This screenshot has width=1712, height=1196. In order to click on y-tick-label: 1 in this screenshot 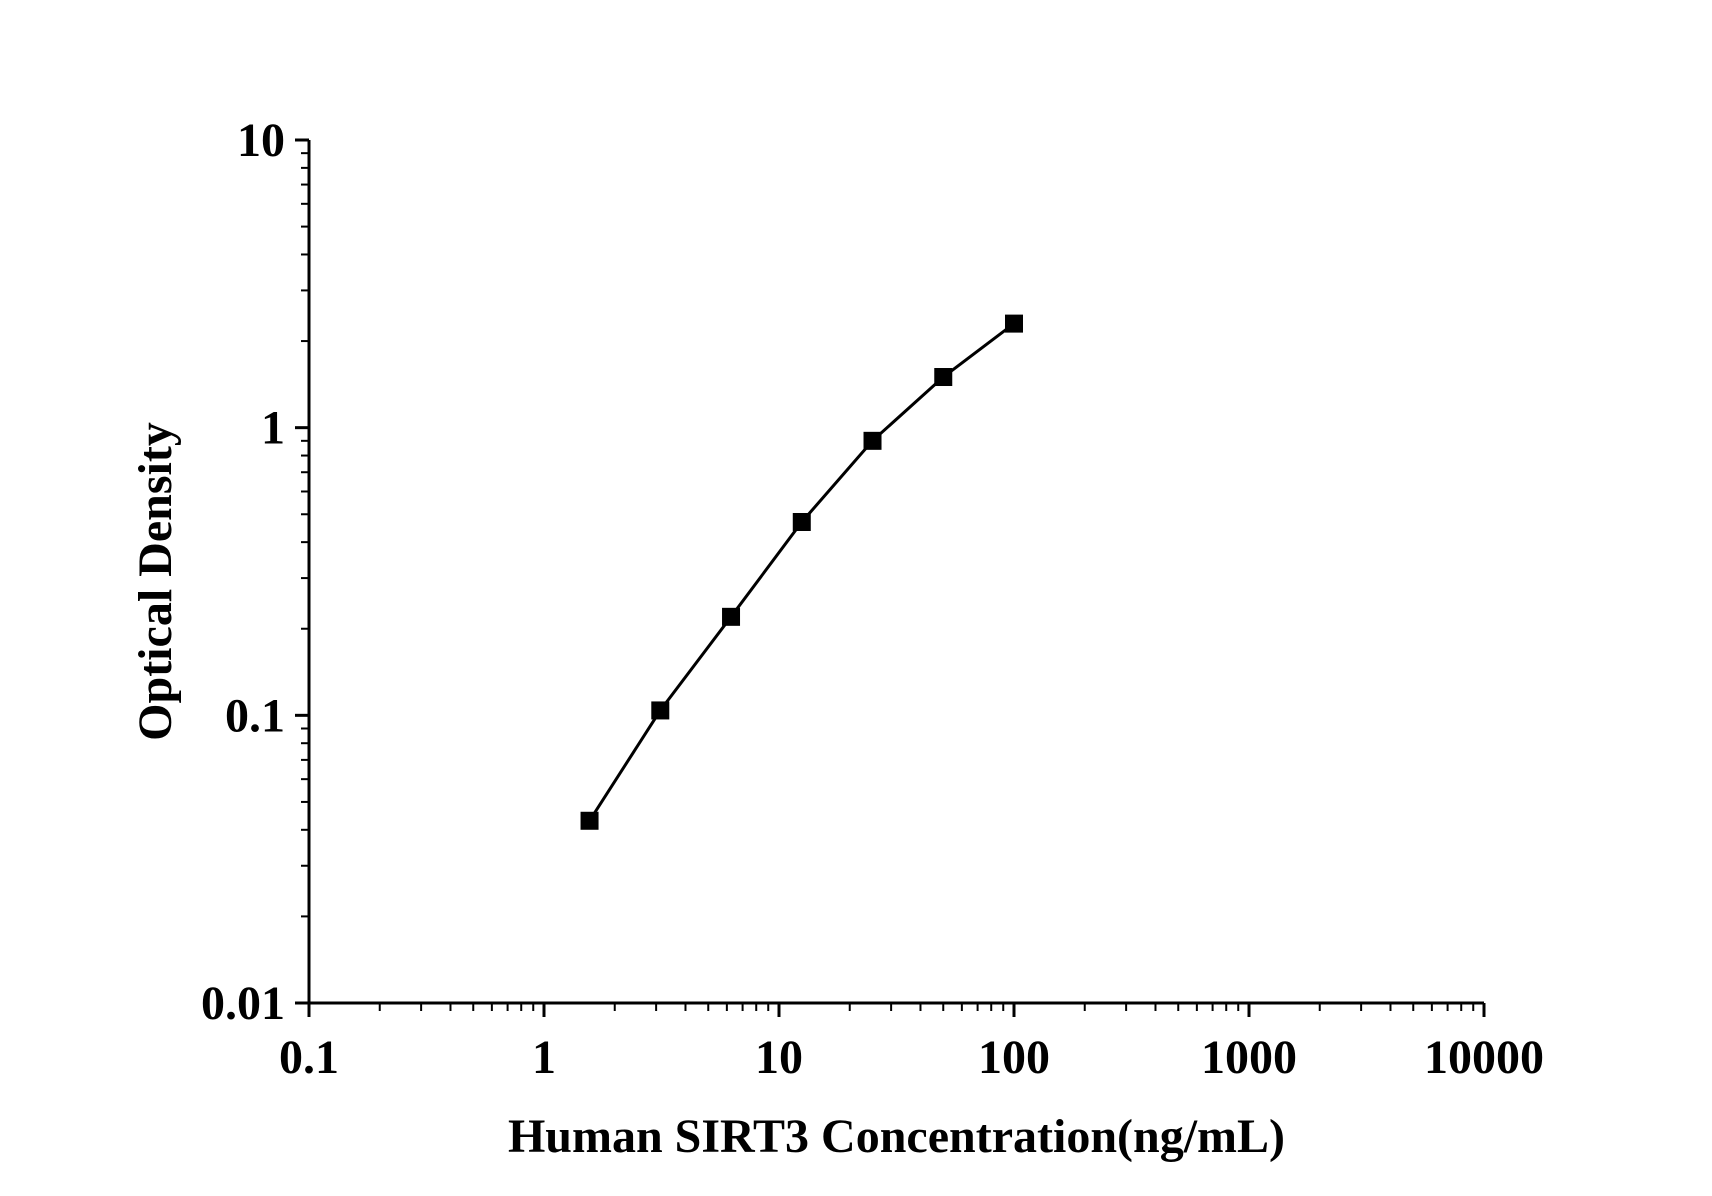, I will do `click(273, 428)`.